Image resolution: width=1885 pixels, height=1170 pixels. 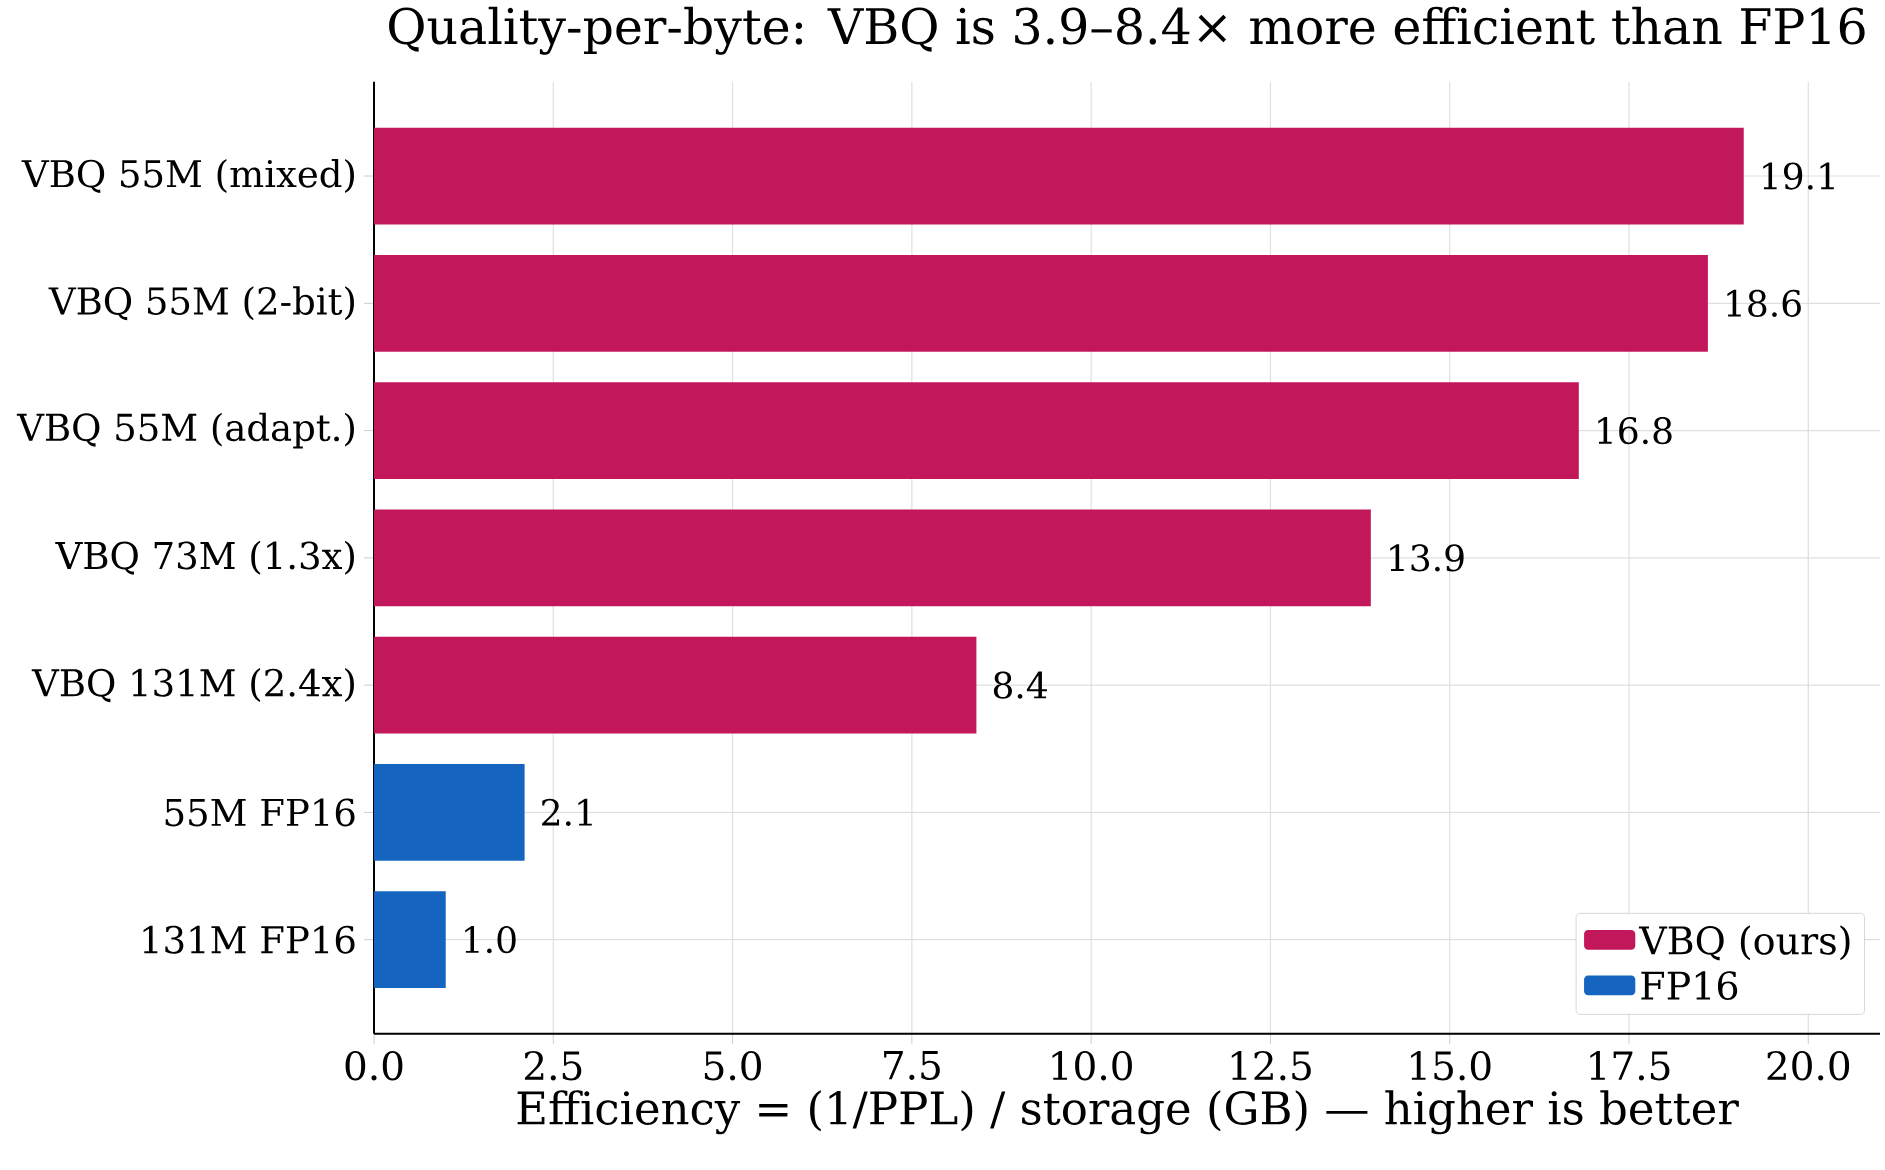 What do you see at coordinates (201, 303) in the screenshot?
I see `y-tick-label: VBQ 55M (2-bit)` at bounding box center [201, 303].